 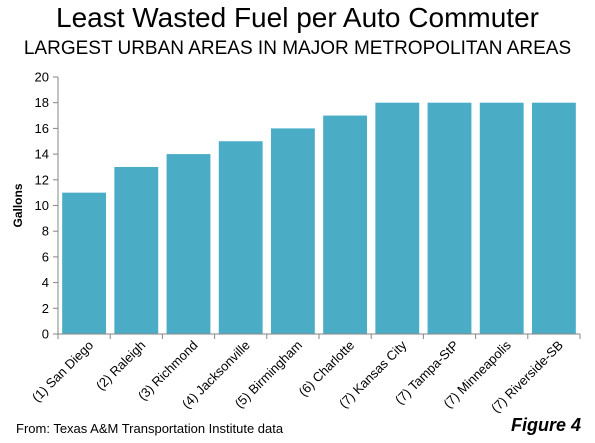 What do you see at coordinates (45, 282) in the screenshot?
I see `y-tick-label: 4` at bounding box center [45, 282].